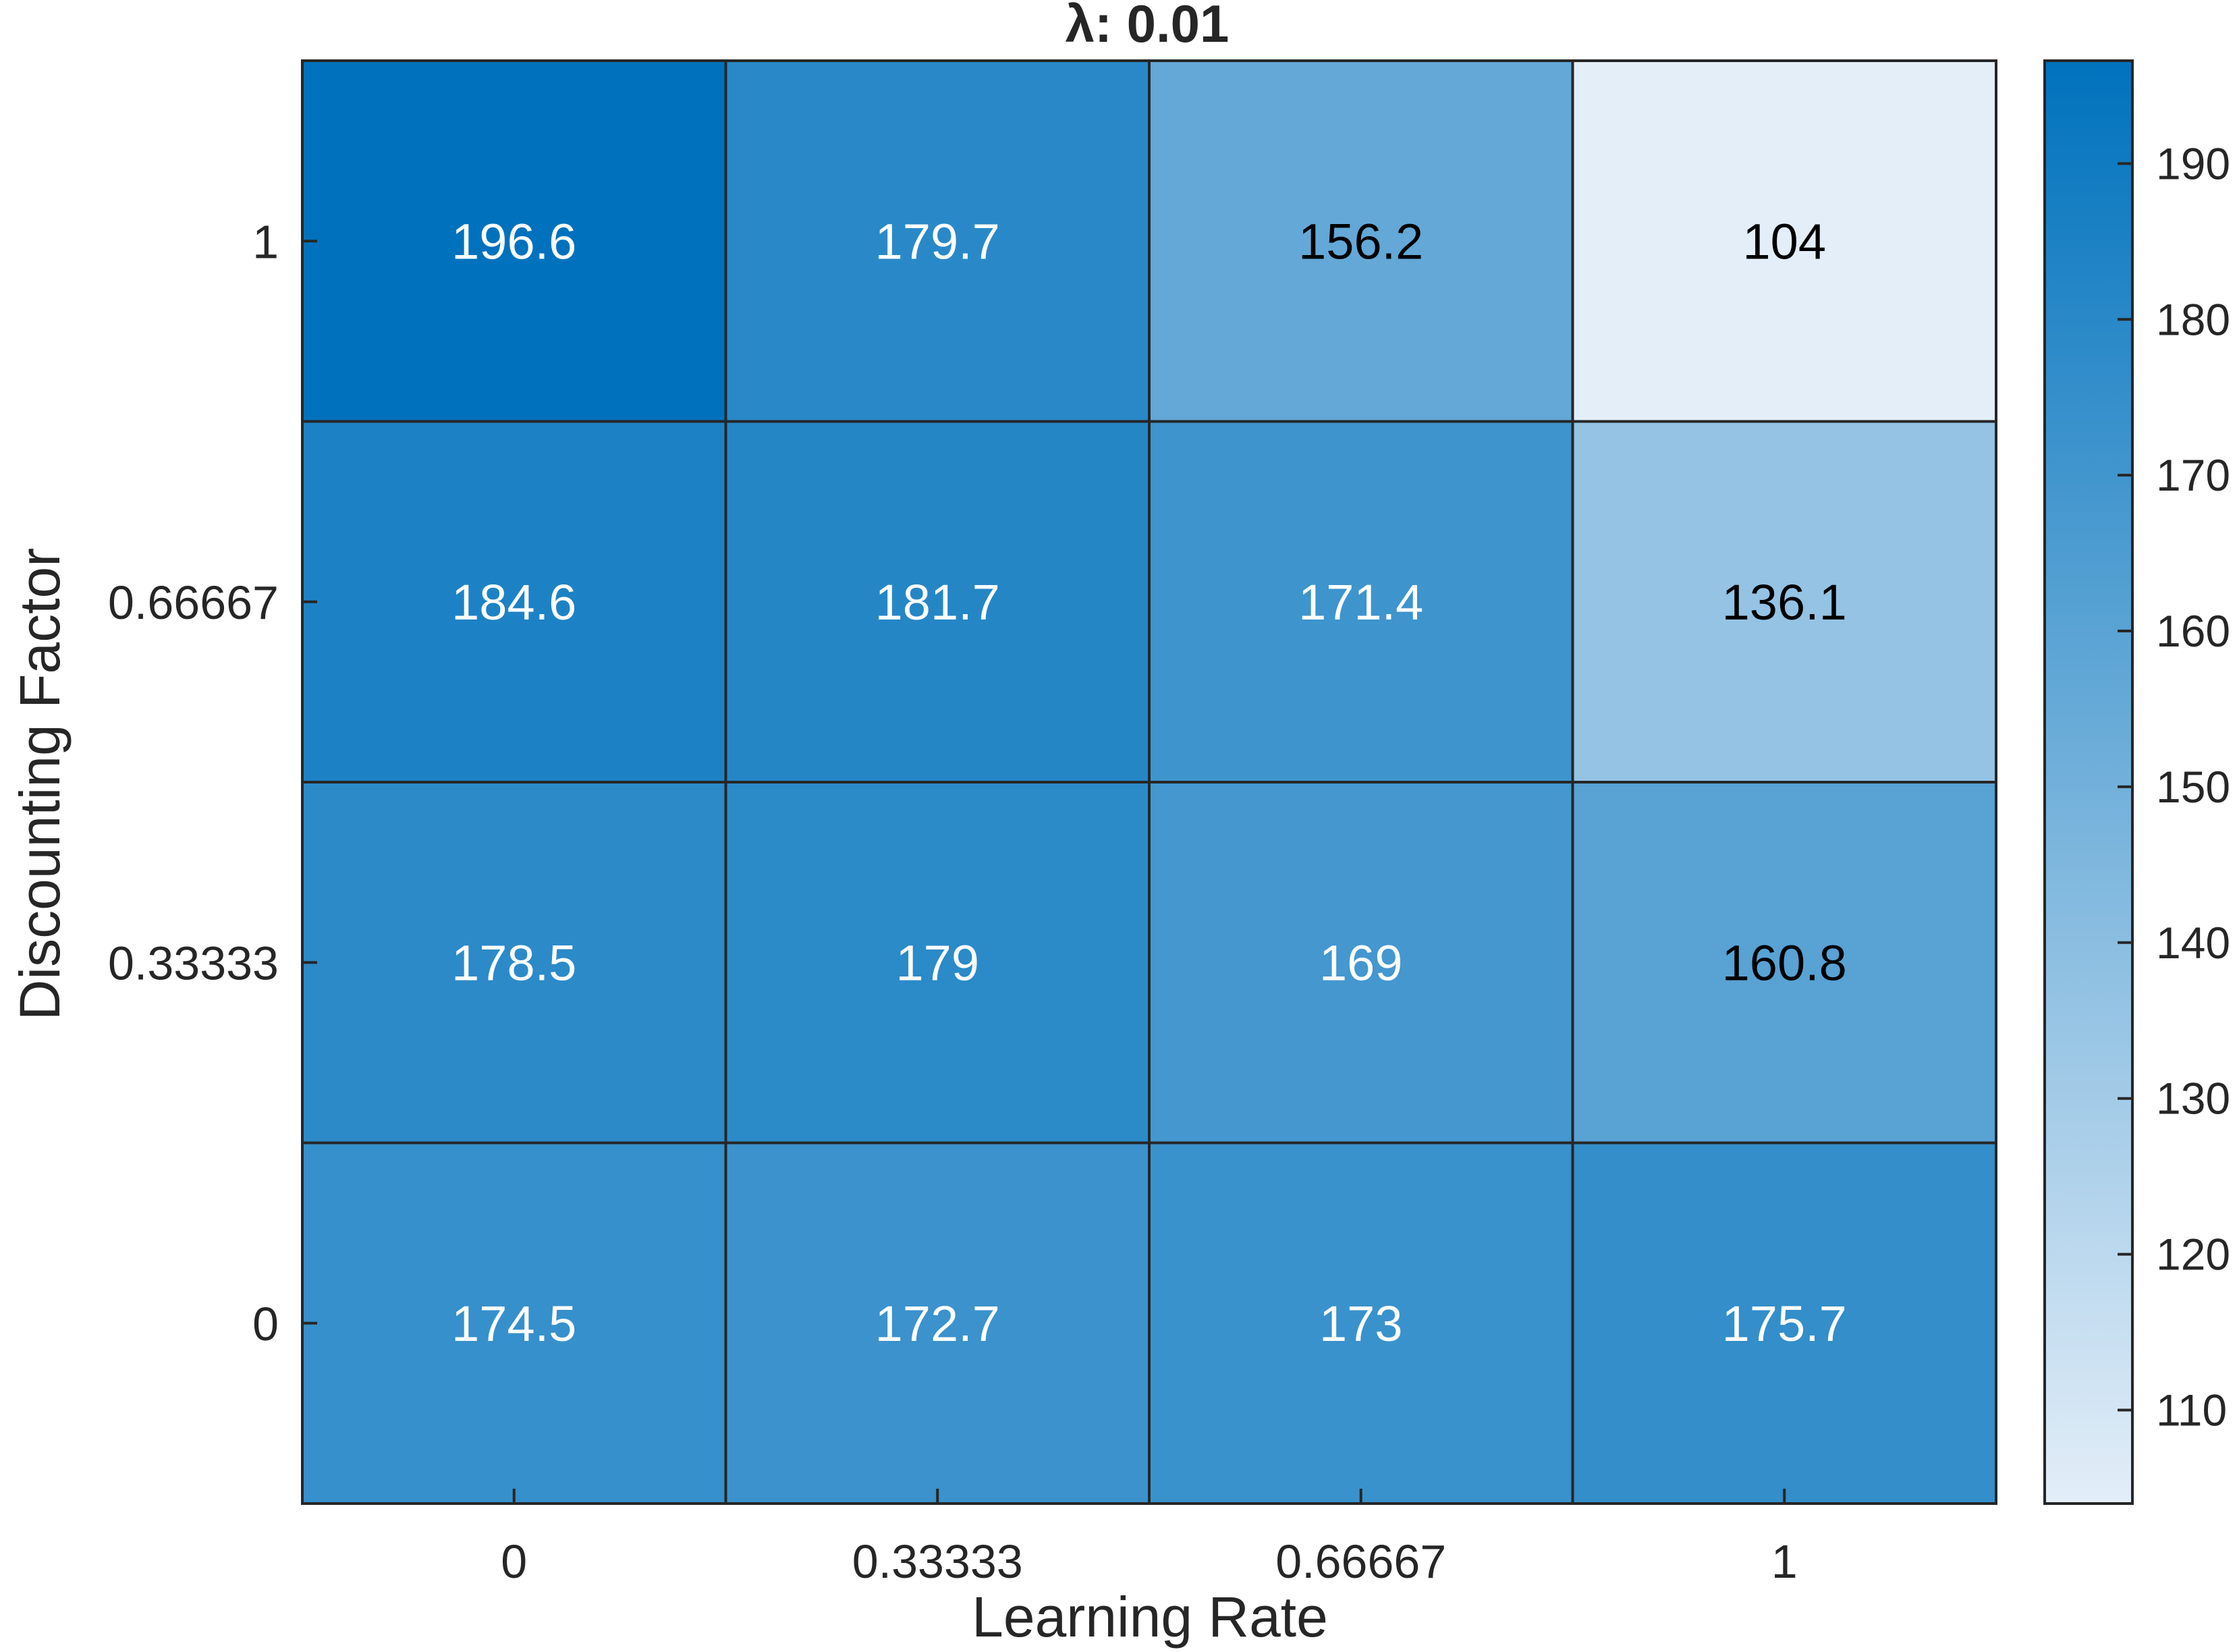 Image resolution: width=2237 pixels, height=1652 pixels. I want to click on x-tick-label: 0.33333, so click(938, 1561).